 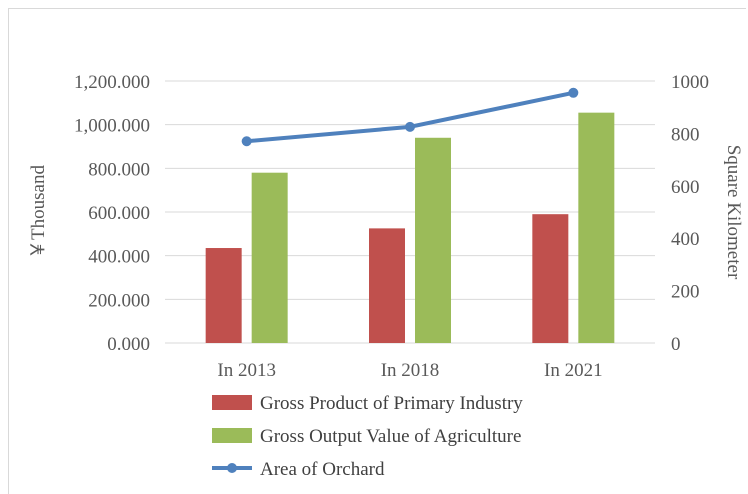 I want to click on y-tick-right: 200, so click(x=685, y=292).